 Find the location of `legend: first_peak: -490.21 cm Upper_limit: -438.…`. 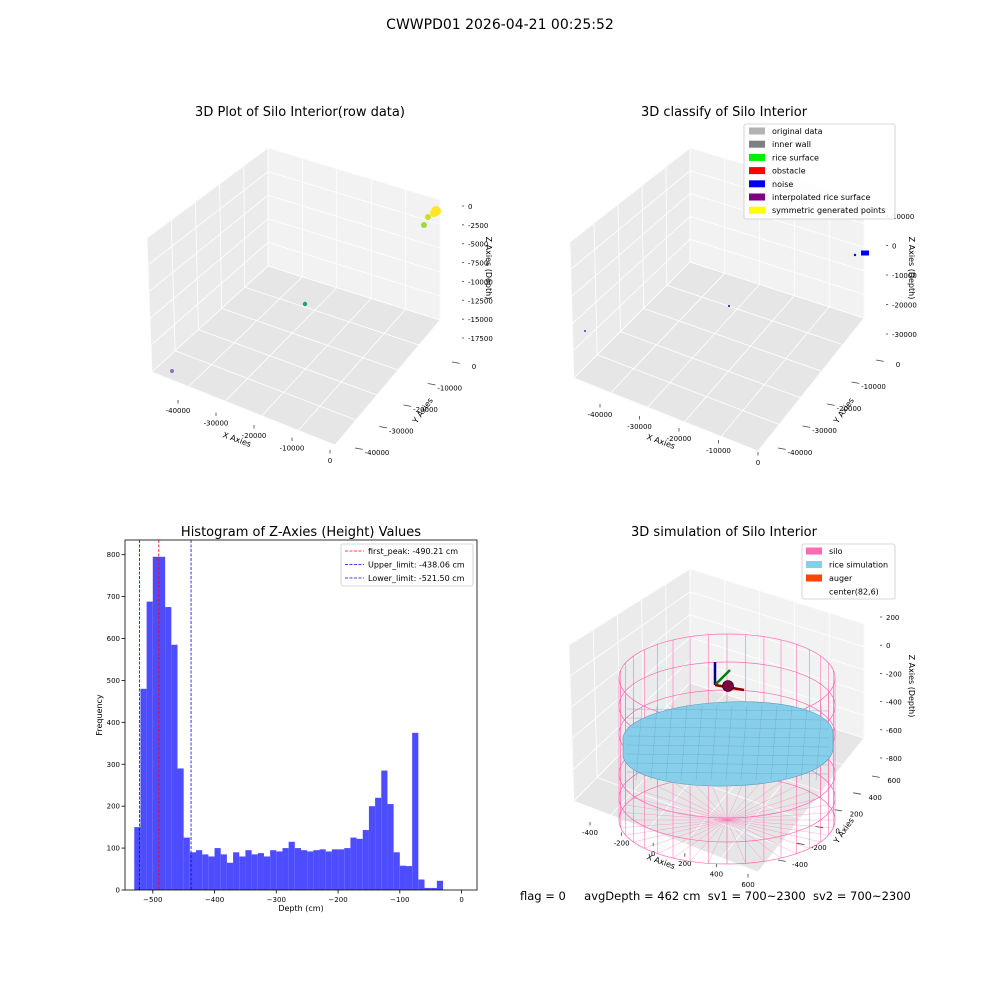

legend: first_peak: -490.21 cm Upper_limit: -438.… is located at coordinates (407, 565).